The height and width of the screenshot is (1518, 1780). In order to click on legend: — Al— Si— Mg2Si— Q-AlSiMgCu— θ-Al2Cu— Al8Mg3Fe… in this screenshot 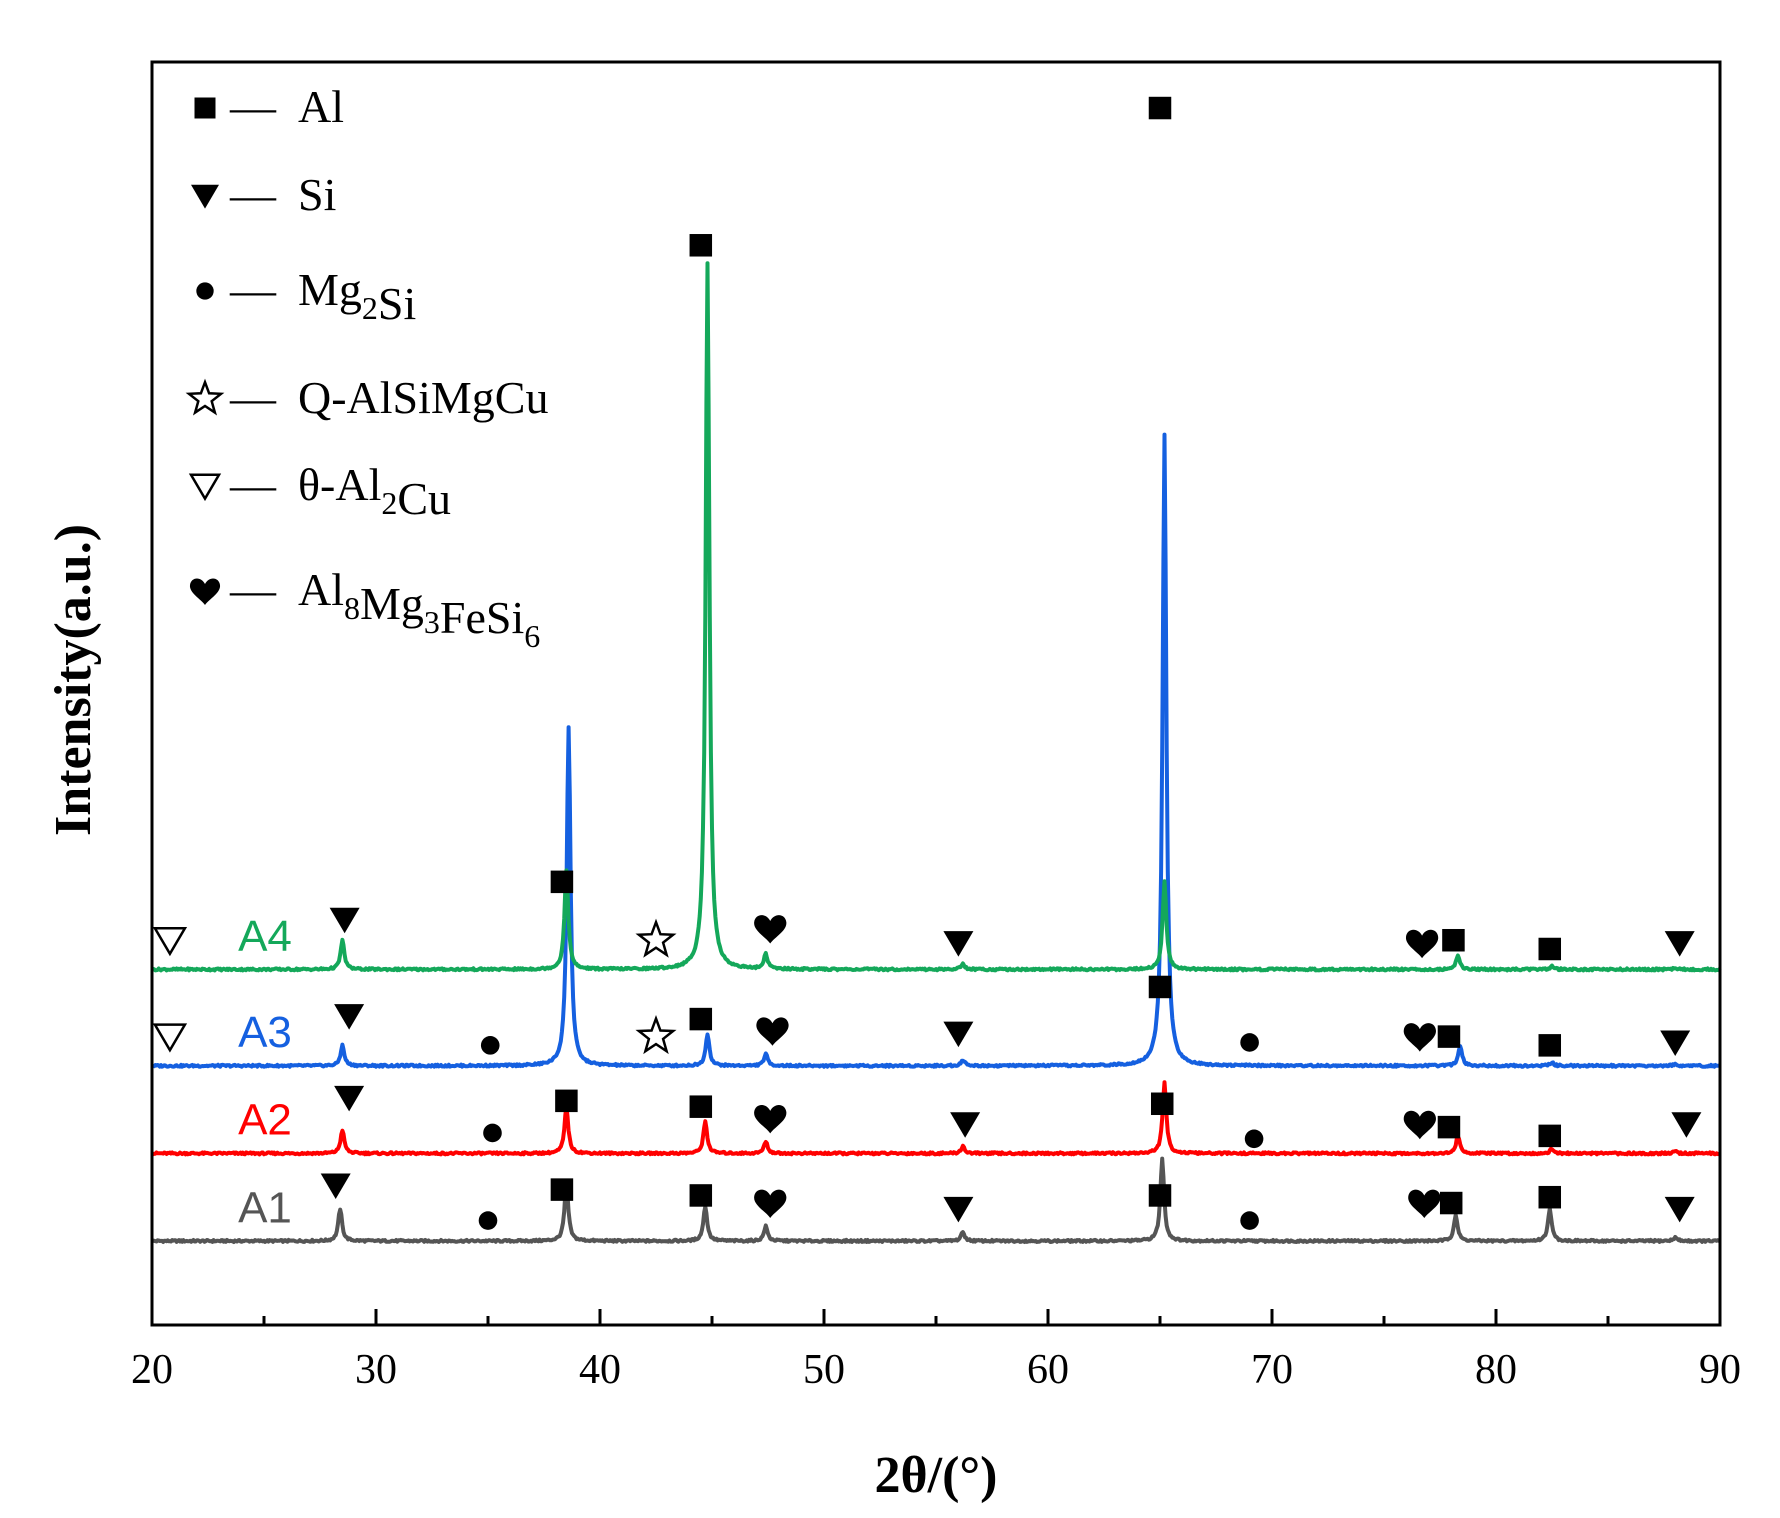, I will do `click(366, 367)`.